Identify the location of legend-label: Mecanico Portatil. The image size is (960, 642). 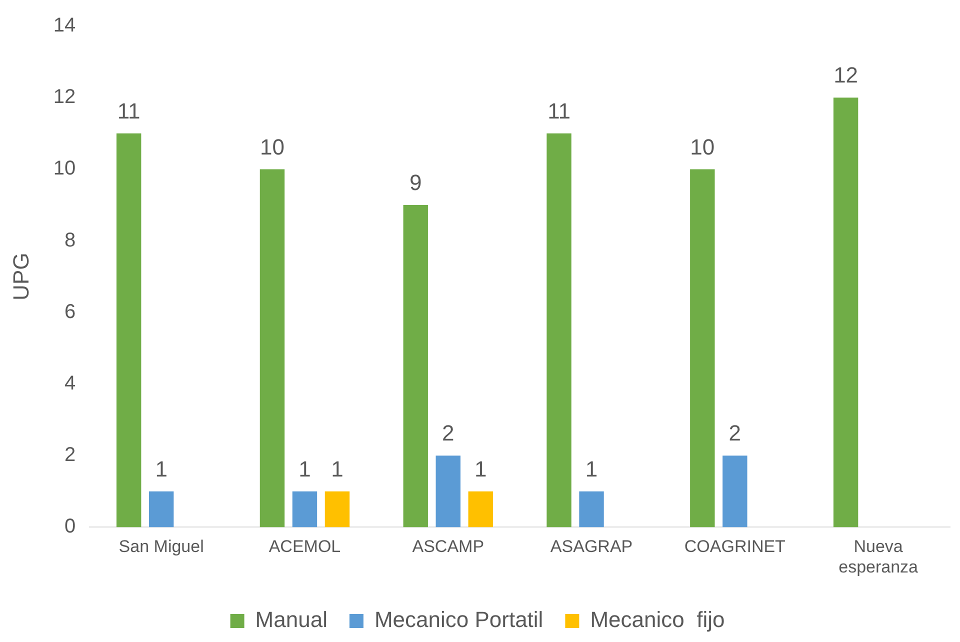
(459, 619).